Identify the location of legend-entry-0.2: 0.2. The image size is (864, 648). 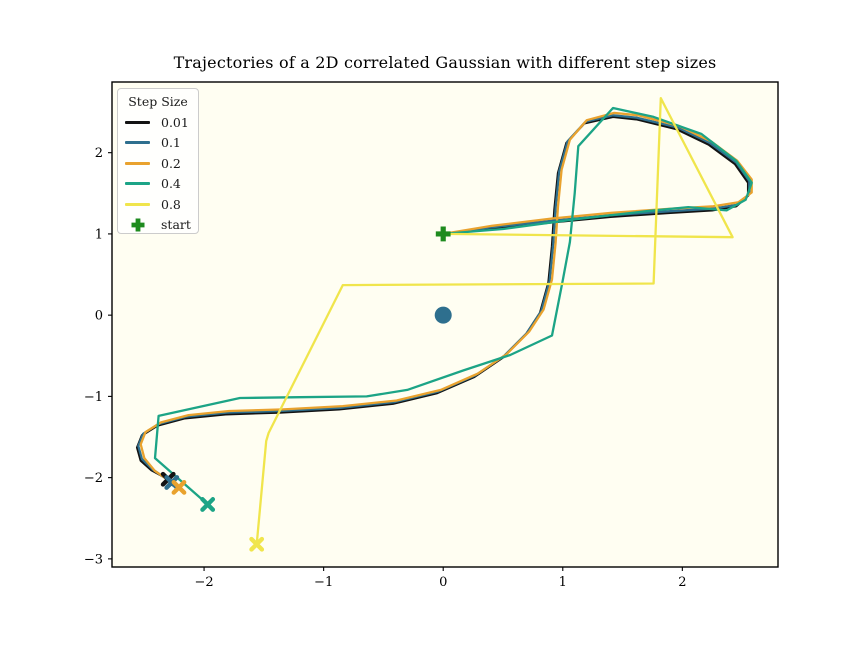
(158, 163).